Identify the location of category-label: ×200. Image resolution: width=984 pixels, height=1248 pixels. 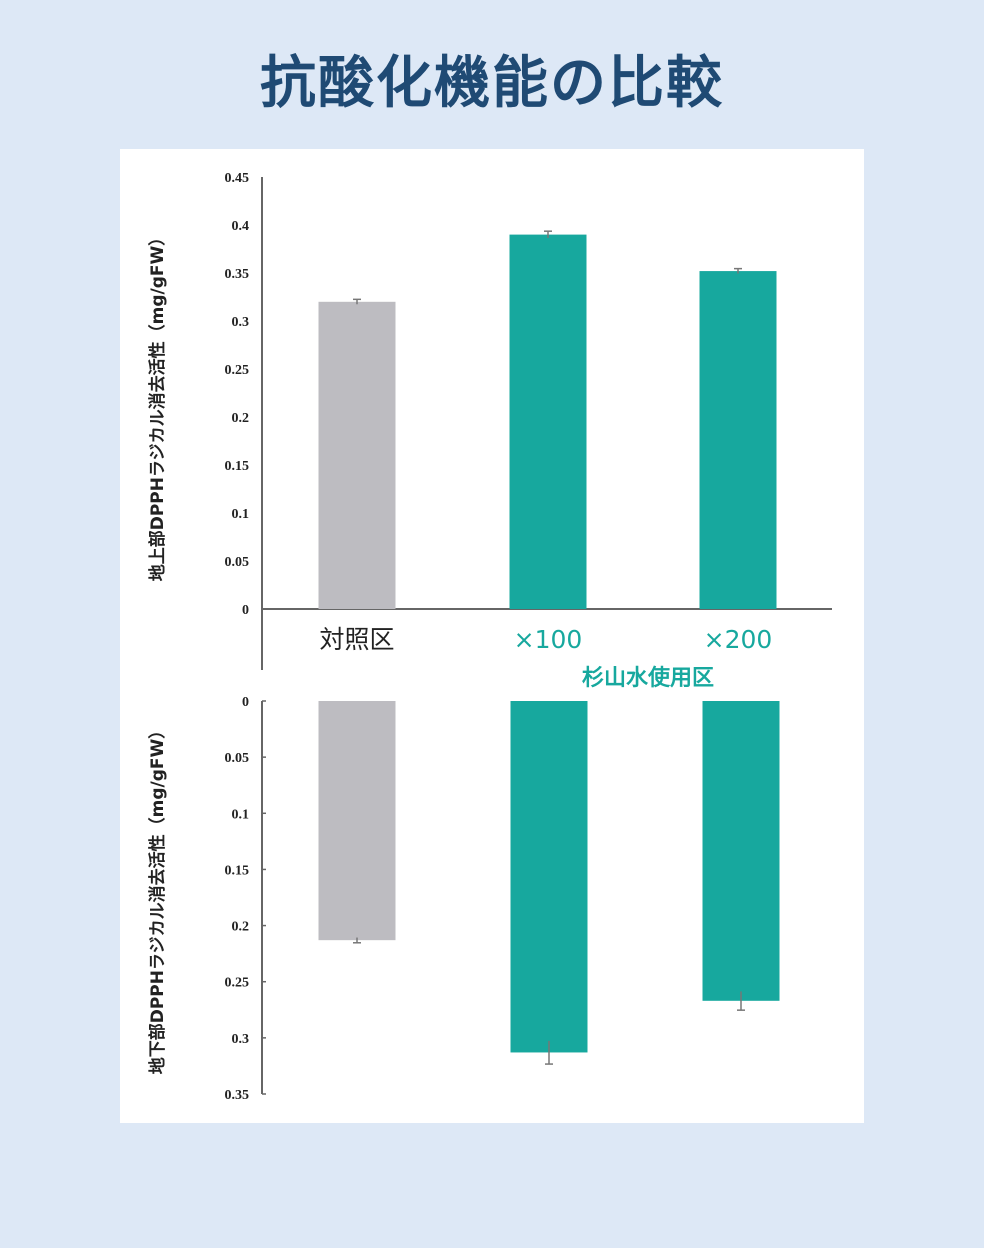
(738, 639).